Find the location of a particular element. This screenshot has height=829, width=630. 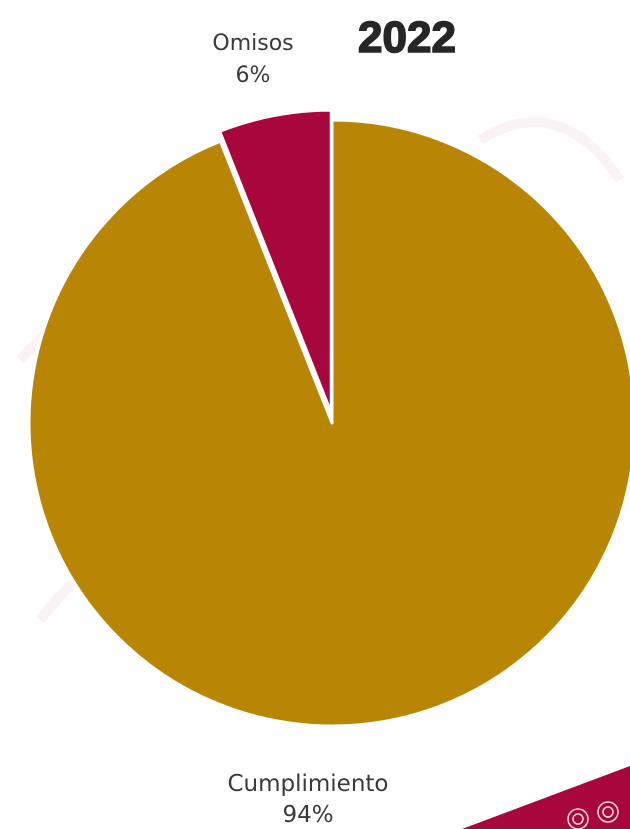

rosette-icon is located at coordinates (593, 815).